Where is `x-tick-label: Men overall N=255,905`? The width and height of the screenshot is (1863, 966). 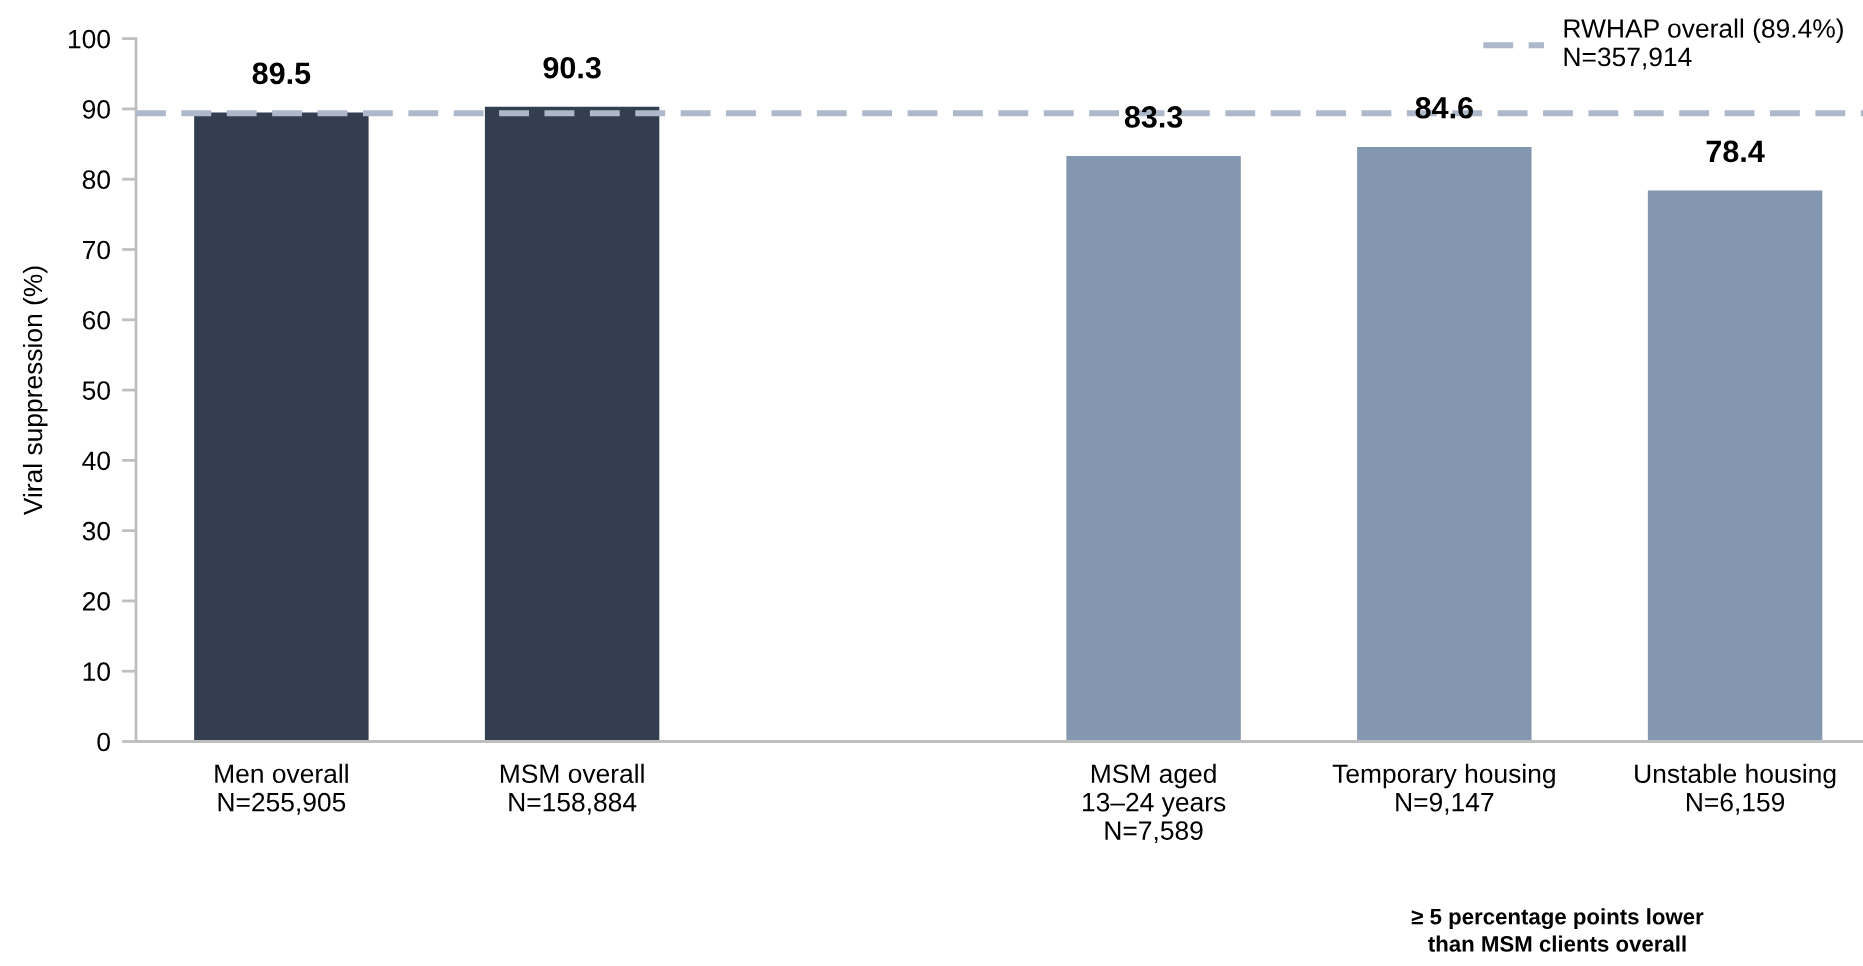
x-tick-label: Men overall N=255,905 is located at coordinates (281, 789).